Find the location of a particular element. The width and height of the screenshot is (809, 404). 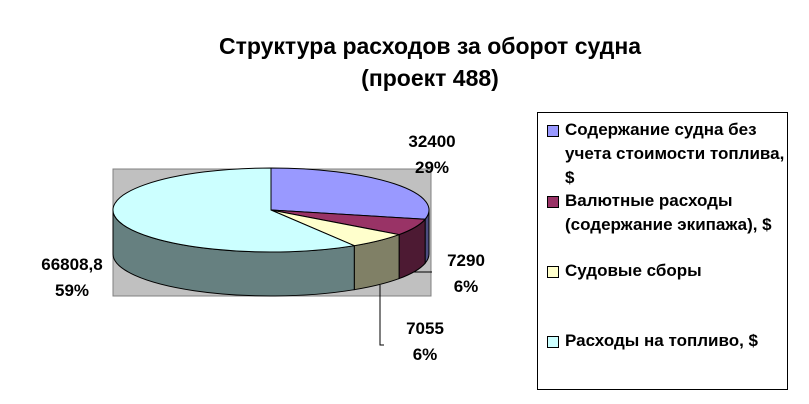

data-label-value-3: 66808,8 is located at coordinates (72, 264).